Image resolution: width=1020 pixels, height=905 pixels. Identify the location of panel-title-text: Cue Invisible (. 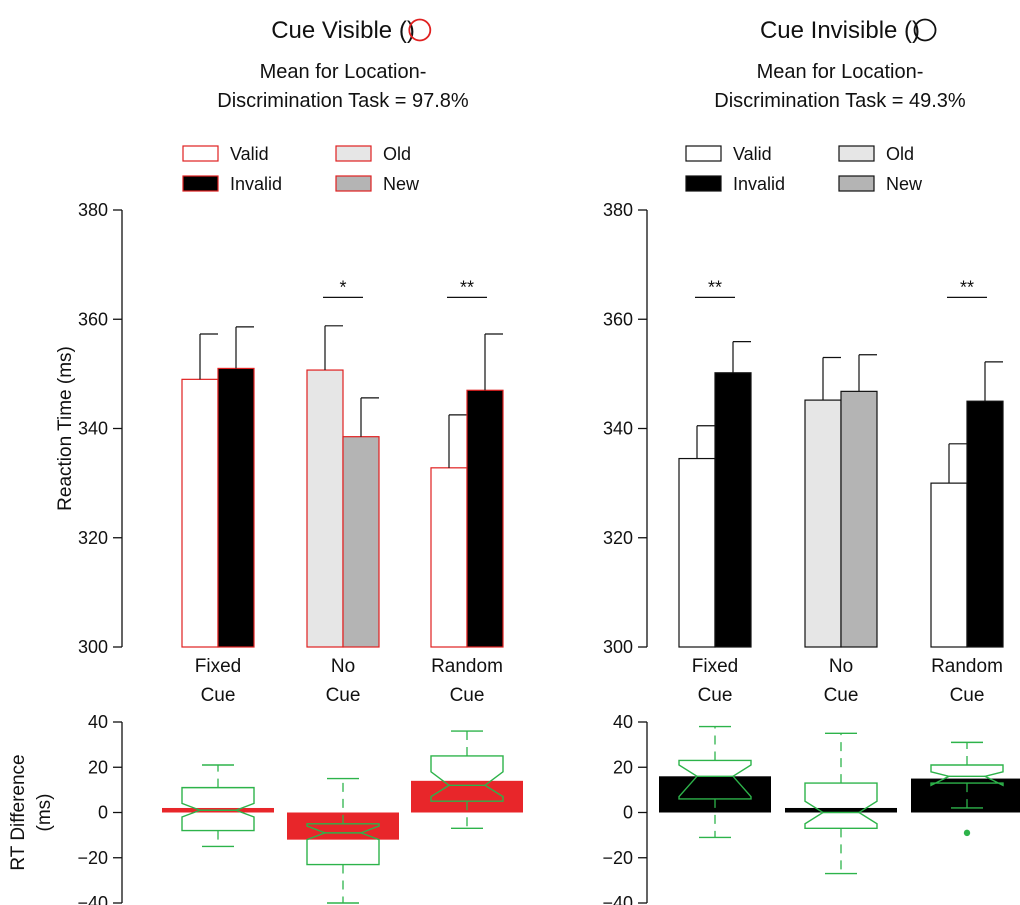
(836, 30).